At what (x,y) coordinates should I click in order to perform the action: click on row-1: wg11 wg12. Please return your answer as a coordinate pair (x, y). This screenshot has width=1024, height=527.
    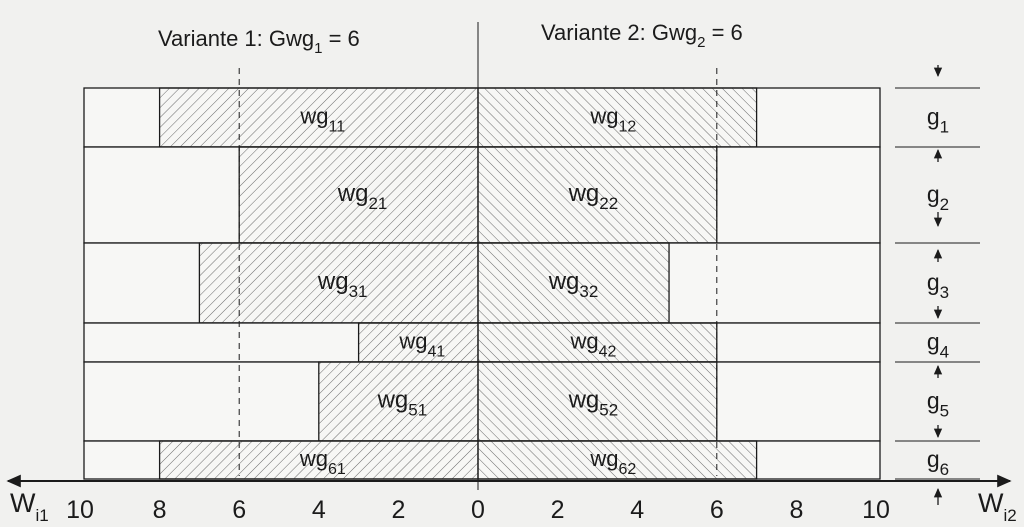
    Looking at the image, I should click on (482, 117).